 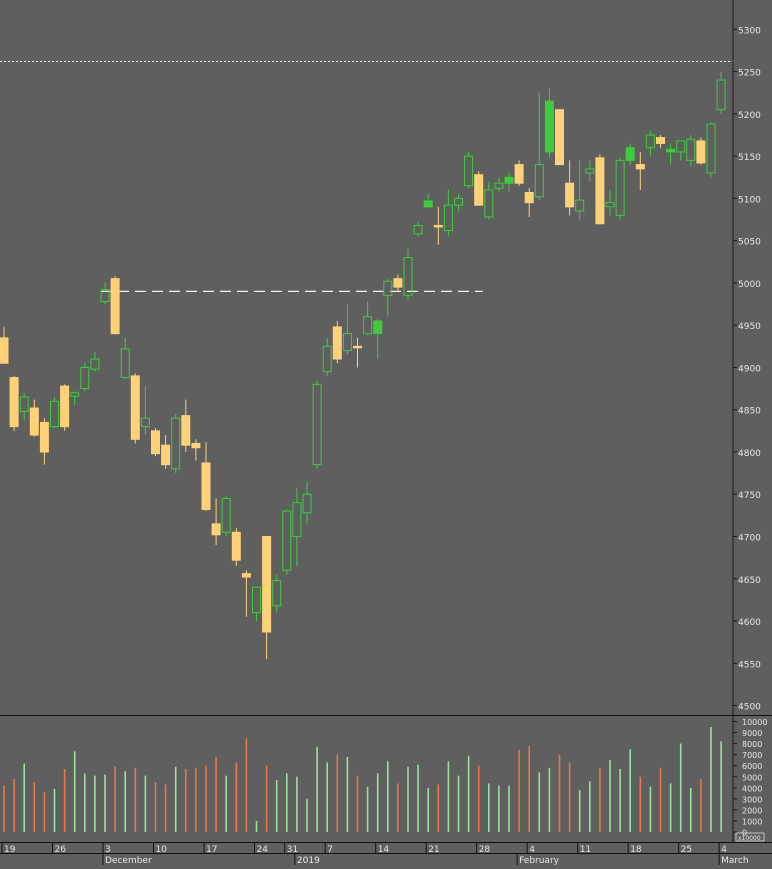 I want to click on day-tick-label: 17, so click(x=211, y=850).